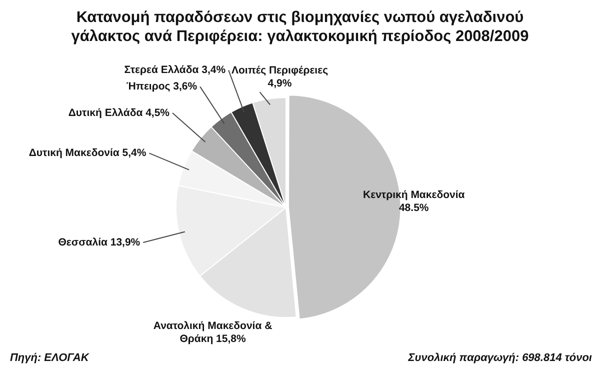 Image resolution: width=600 pixels, height=375 pixels. What do you see at coordinates (300, 27) in the screenshot?
I see `chart-title: Κατανομή παραδόσεων στις βιομηχανίες νωπού αγελαδινού γάλακτος ανά Περιφέρεια: γαλακτοκομική περίοδος 2008/2009` at bounding box center [300, 27].